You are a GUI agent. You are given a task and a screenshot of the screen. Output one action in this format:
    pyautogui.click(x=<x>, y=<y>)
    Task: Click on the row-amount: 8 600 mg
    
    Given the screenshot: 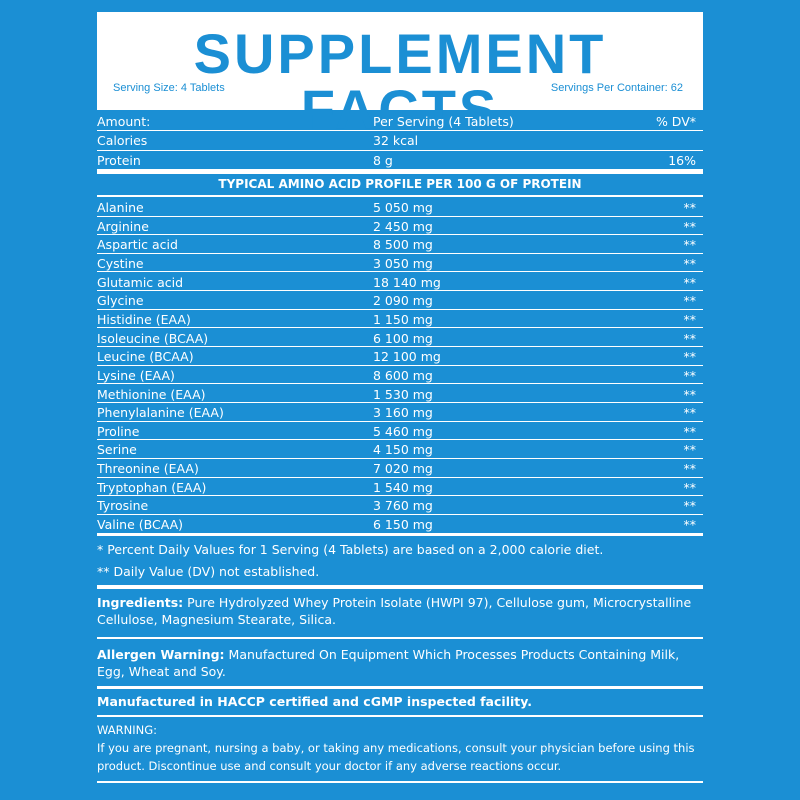 What is the action you would take?
    pyautogui.click(x=403, y=375)
    